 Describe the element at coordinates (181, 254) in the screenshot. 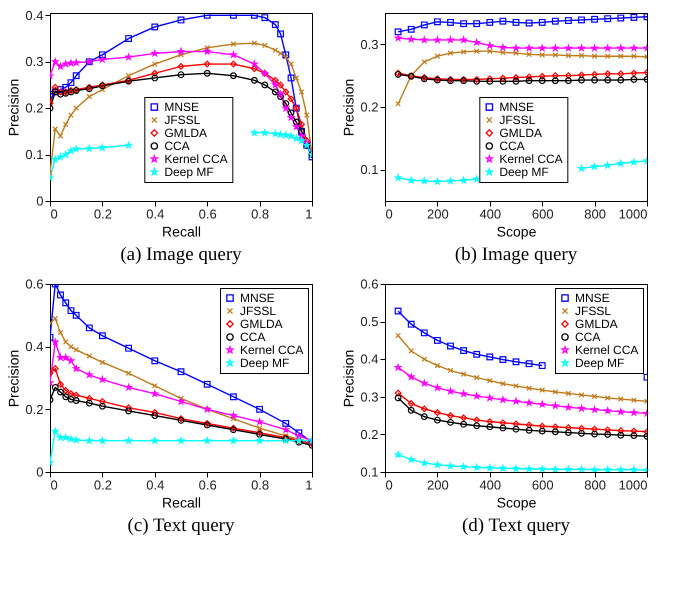

I see `text: (a) Image query` at that location.